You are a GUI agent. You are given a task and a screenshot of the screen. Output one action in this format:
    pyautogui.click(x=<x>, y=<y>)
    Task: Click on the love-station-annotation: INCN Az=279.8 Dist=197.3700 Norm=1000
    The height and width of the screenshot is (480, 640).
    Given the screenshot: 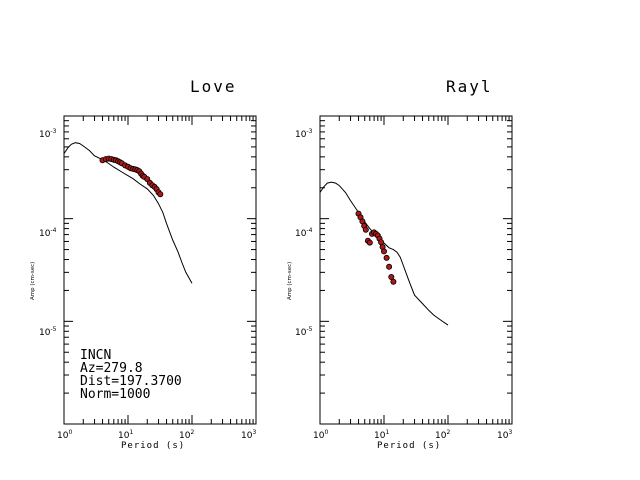 What is the action you would take?
    pyautogui.click(x=131, y=375)
    